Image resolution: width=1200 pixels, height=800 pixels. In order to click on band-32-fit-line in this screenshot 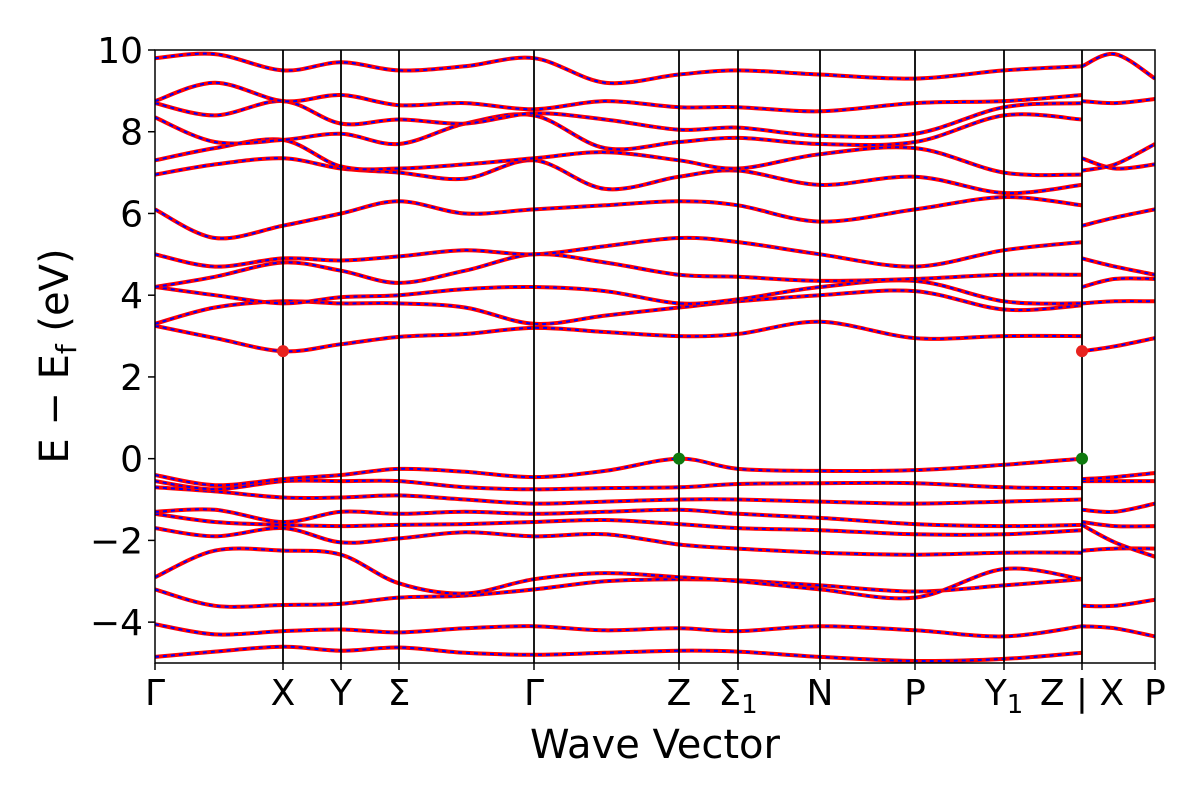, I will do `click(1118, 282)`.